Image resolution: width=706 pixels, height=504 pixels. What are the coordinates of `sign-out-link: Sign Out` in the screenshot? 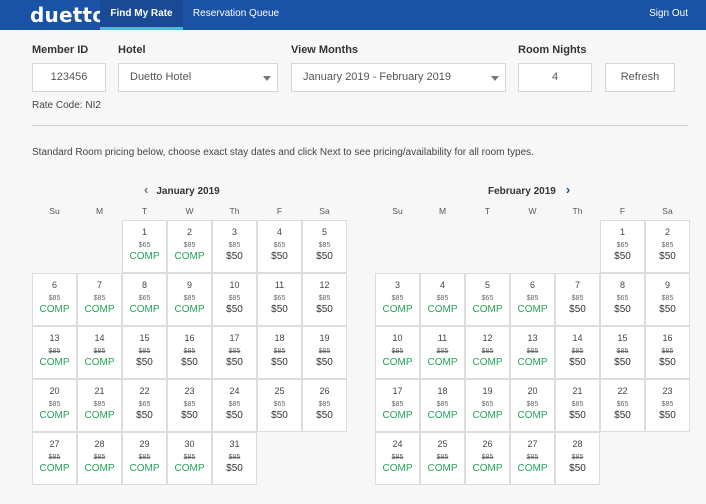 It's located at (668, 13).